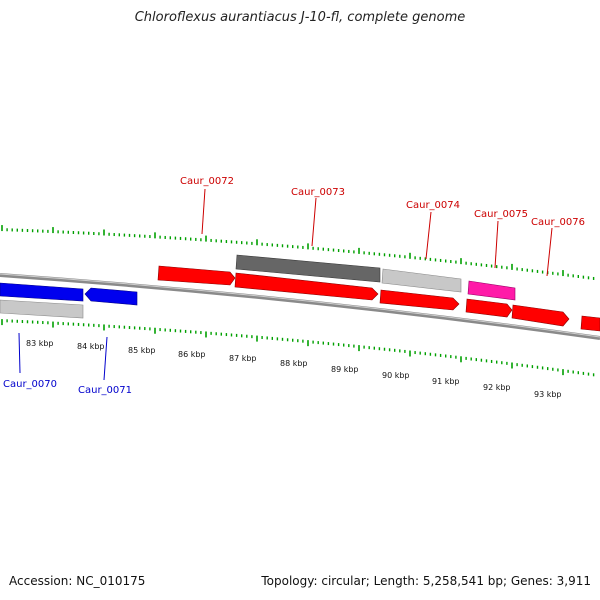  I want to click on genome-backbone-highlight, so click(300, 305).